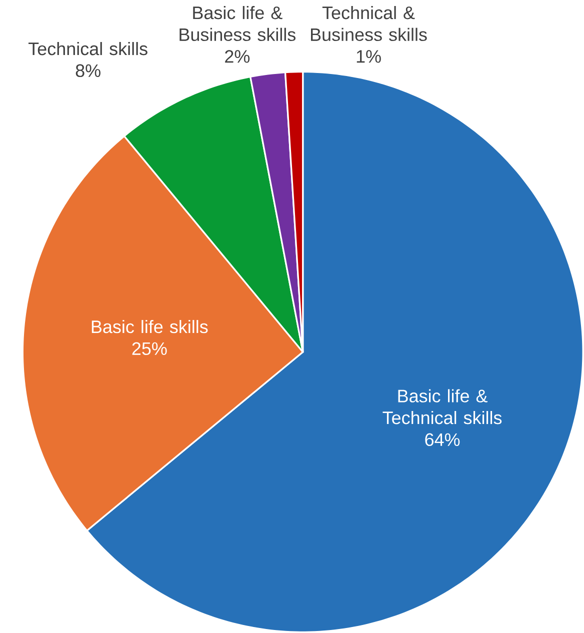  Describe the element at coordinates (150, 327) in the screenshot. I see `slice-label: Basic life skills` at that location.